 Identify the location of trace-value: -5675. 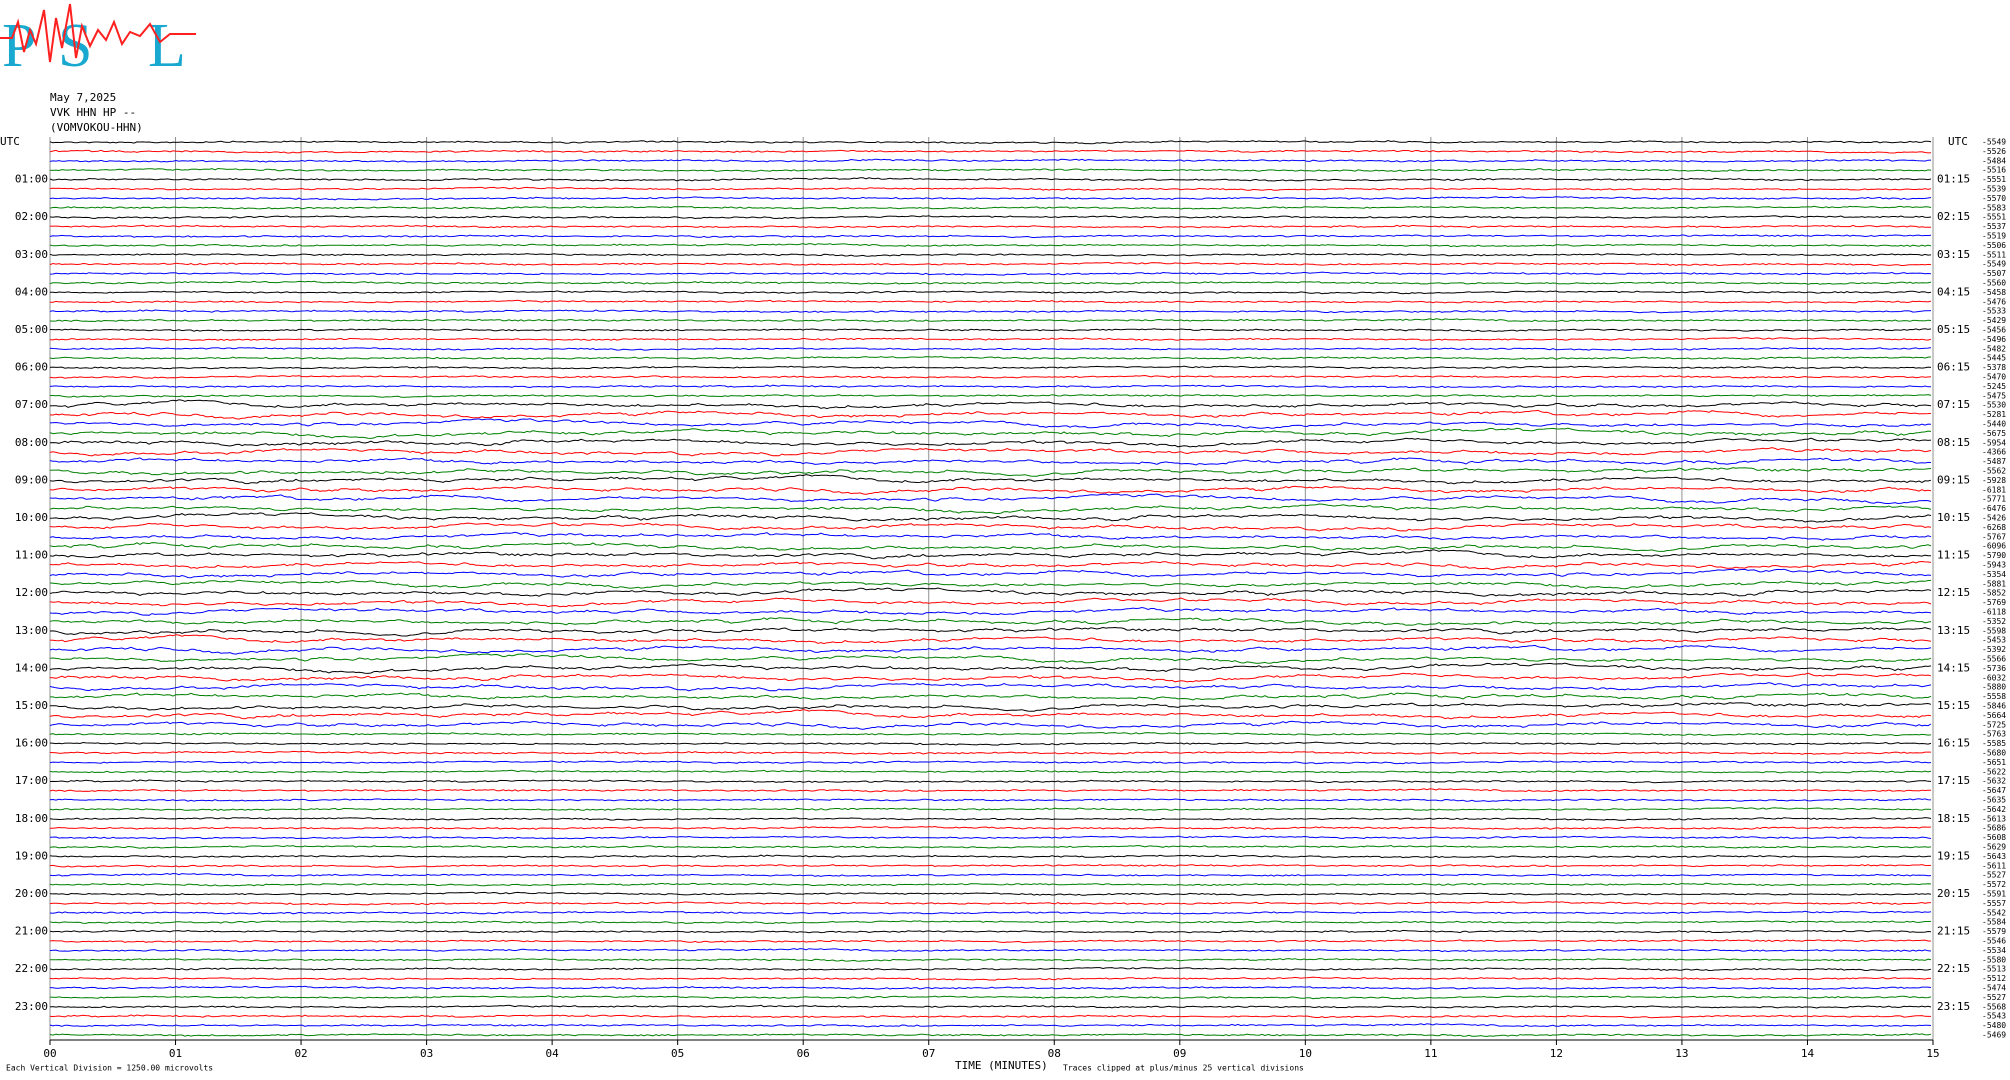
(1994, 433).